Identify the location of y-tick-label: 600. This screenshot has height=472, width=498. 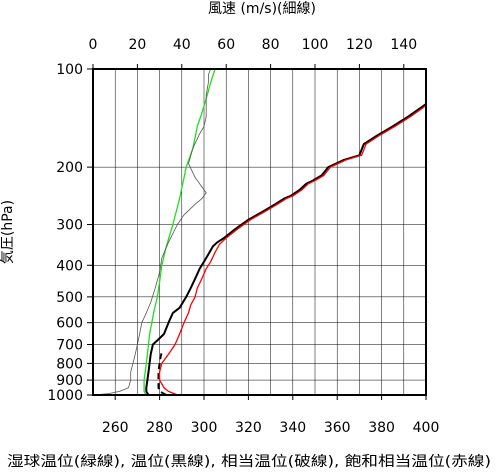
(69, 324).